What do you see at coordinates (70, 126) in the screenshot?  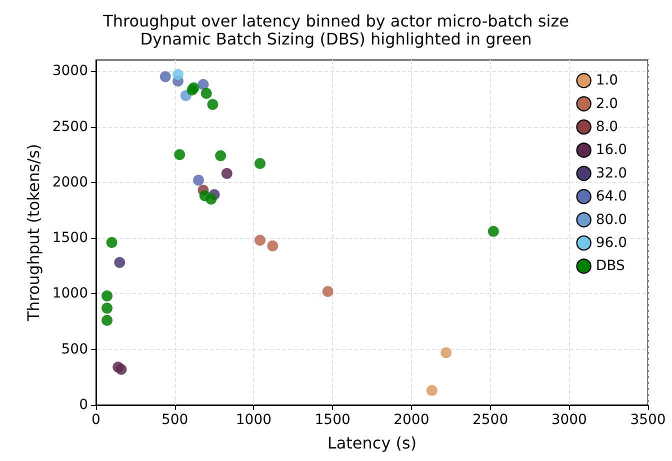 I see `y-tick-label: 2500` at bounding box center [70, 126].